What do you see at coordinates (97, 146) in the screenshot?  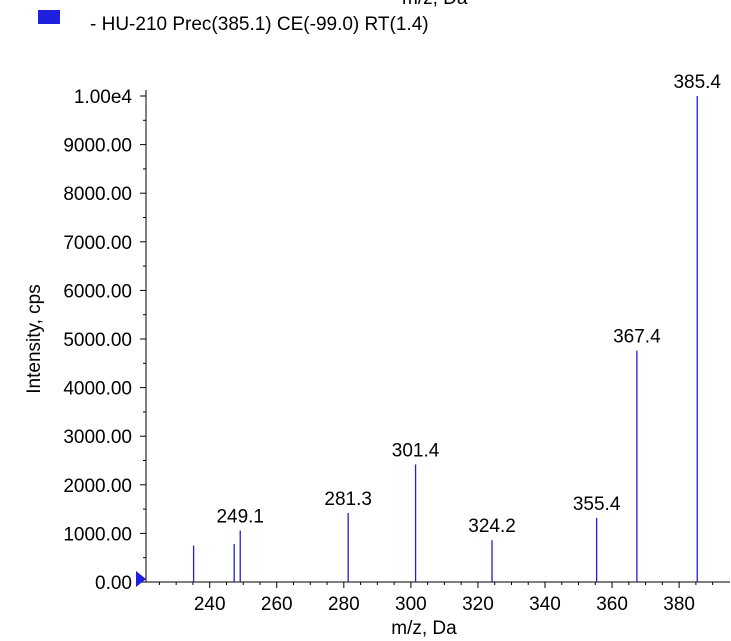 I see `y-tick-label: 9000.00` at bounding box center [97, 146].